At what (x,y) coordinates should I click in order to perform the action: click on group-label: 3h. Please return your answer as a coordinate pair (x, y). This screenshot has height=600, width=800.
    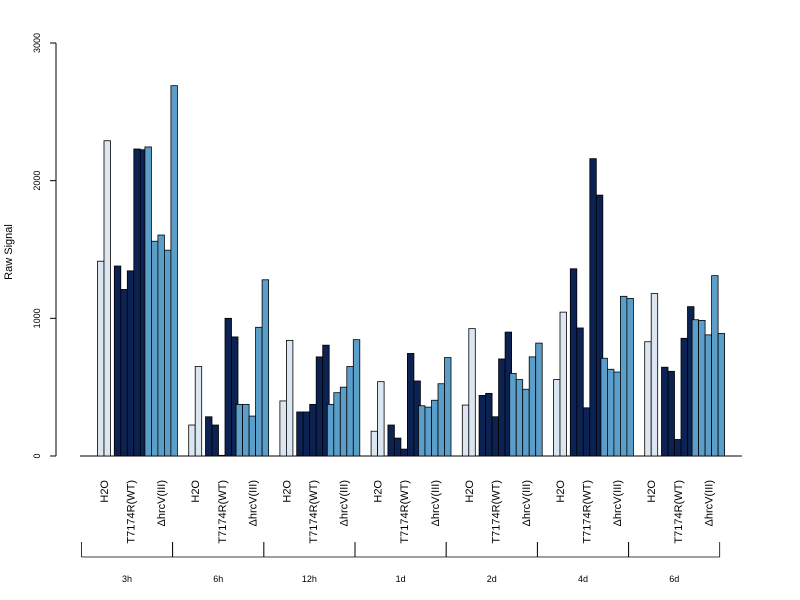
    Looking at the image, I should click on (127, 579).